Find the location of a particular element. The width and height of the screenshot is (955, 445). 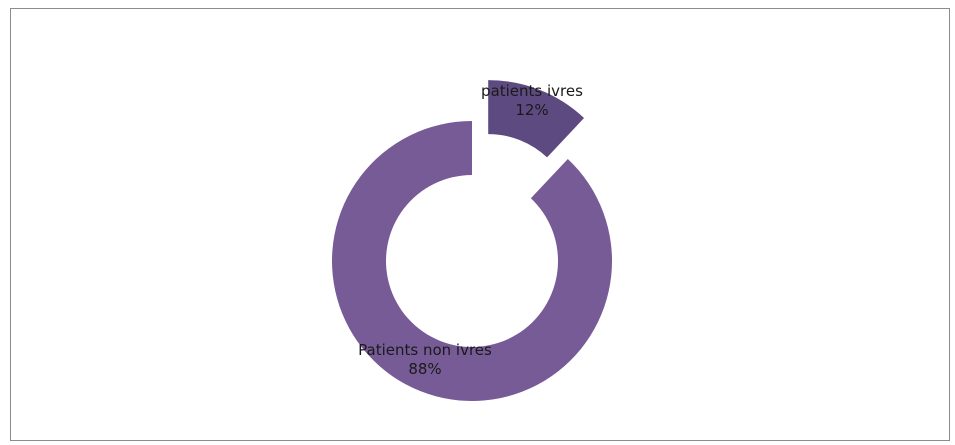

data-label-patients-ivres: patients ivres 12% is located at coordinates (532, 100).